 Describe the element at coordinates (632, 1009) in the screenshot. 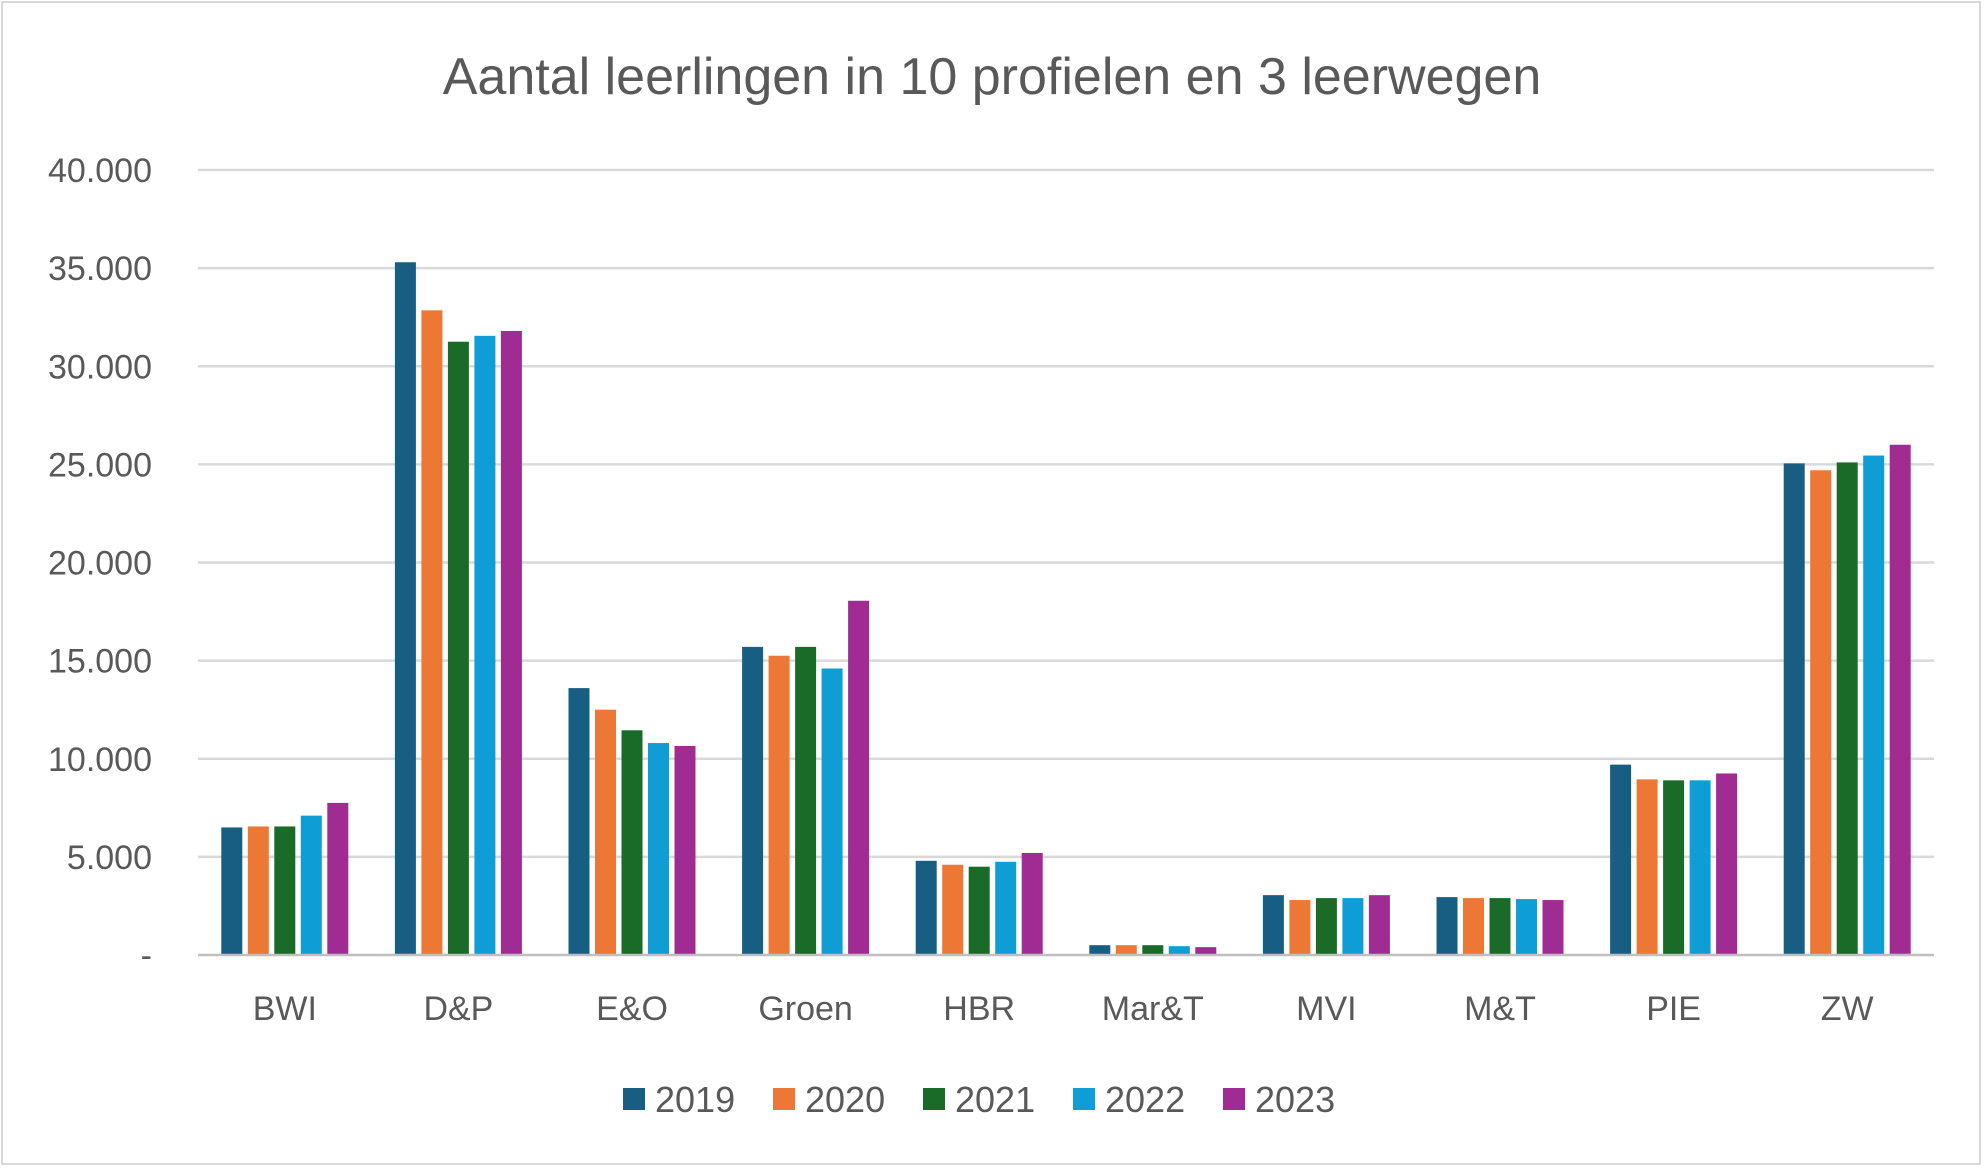

I see `x-category-label: E&O` at that location.